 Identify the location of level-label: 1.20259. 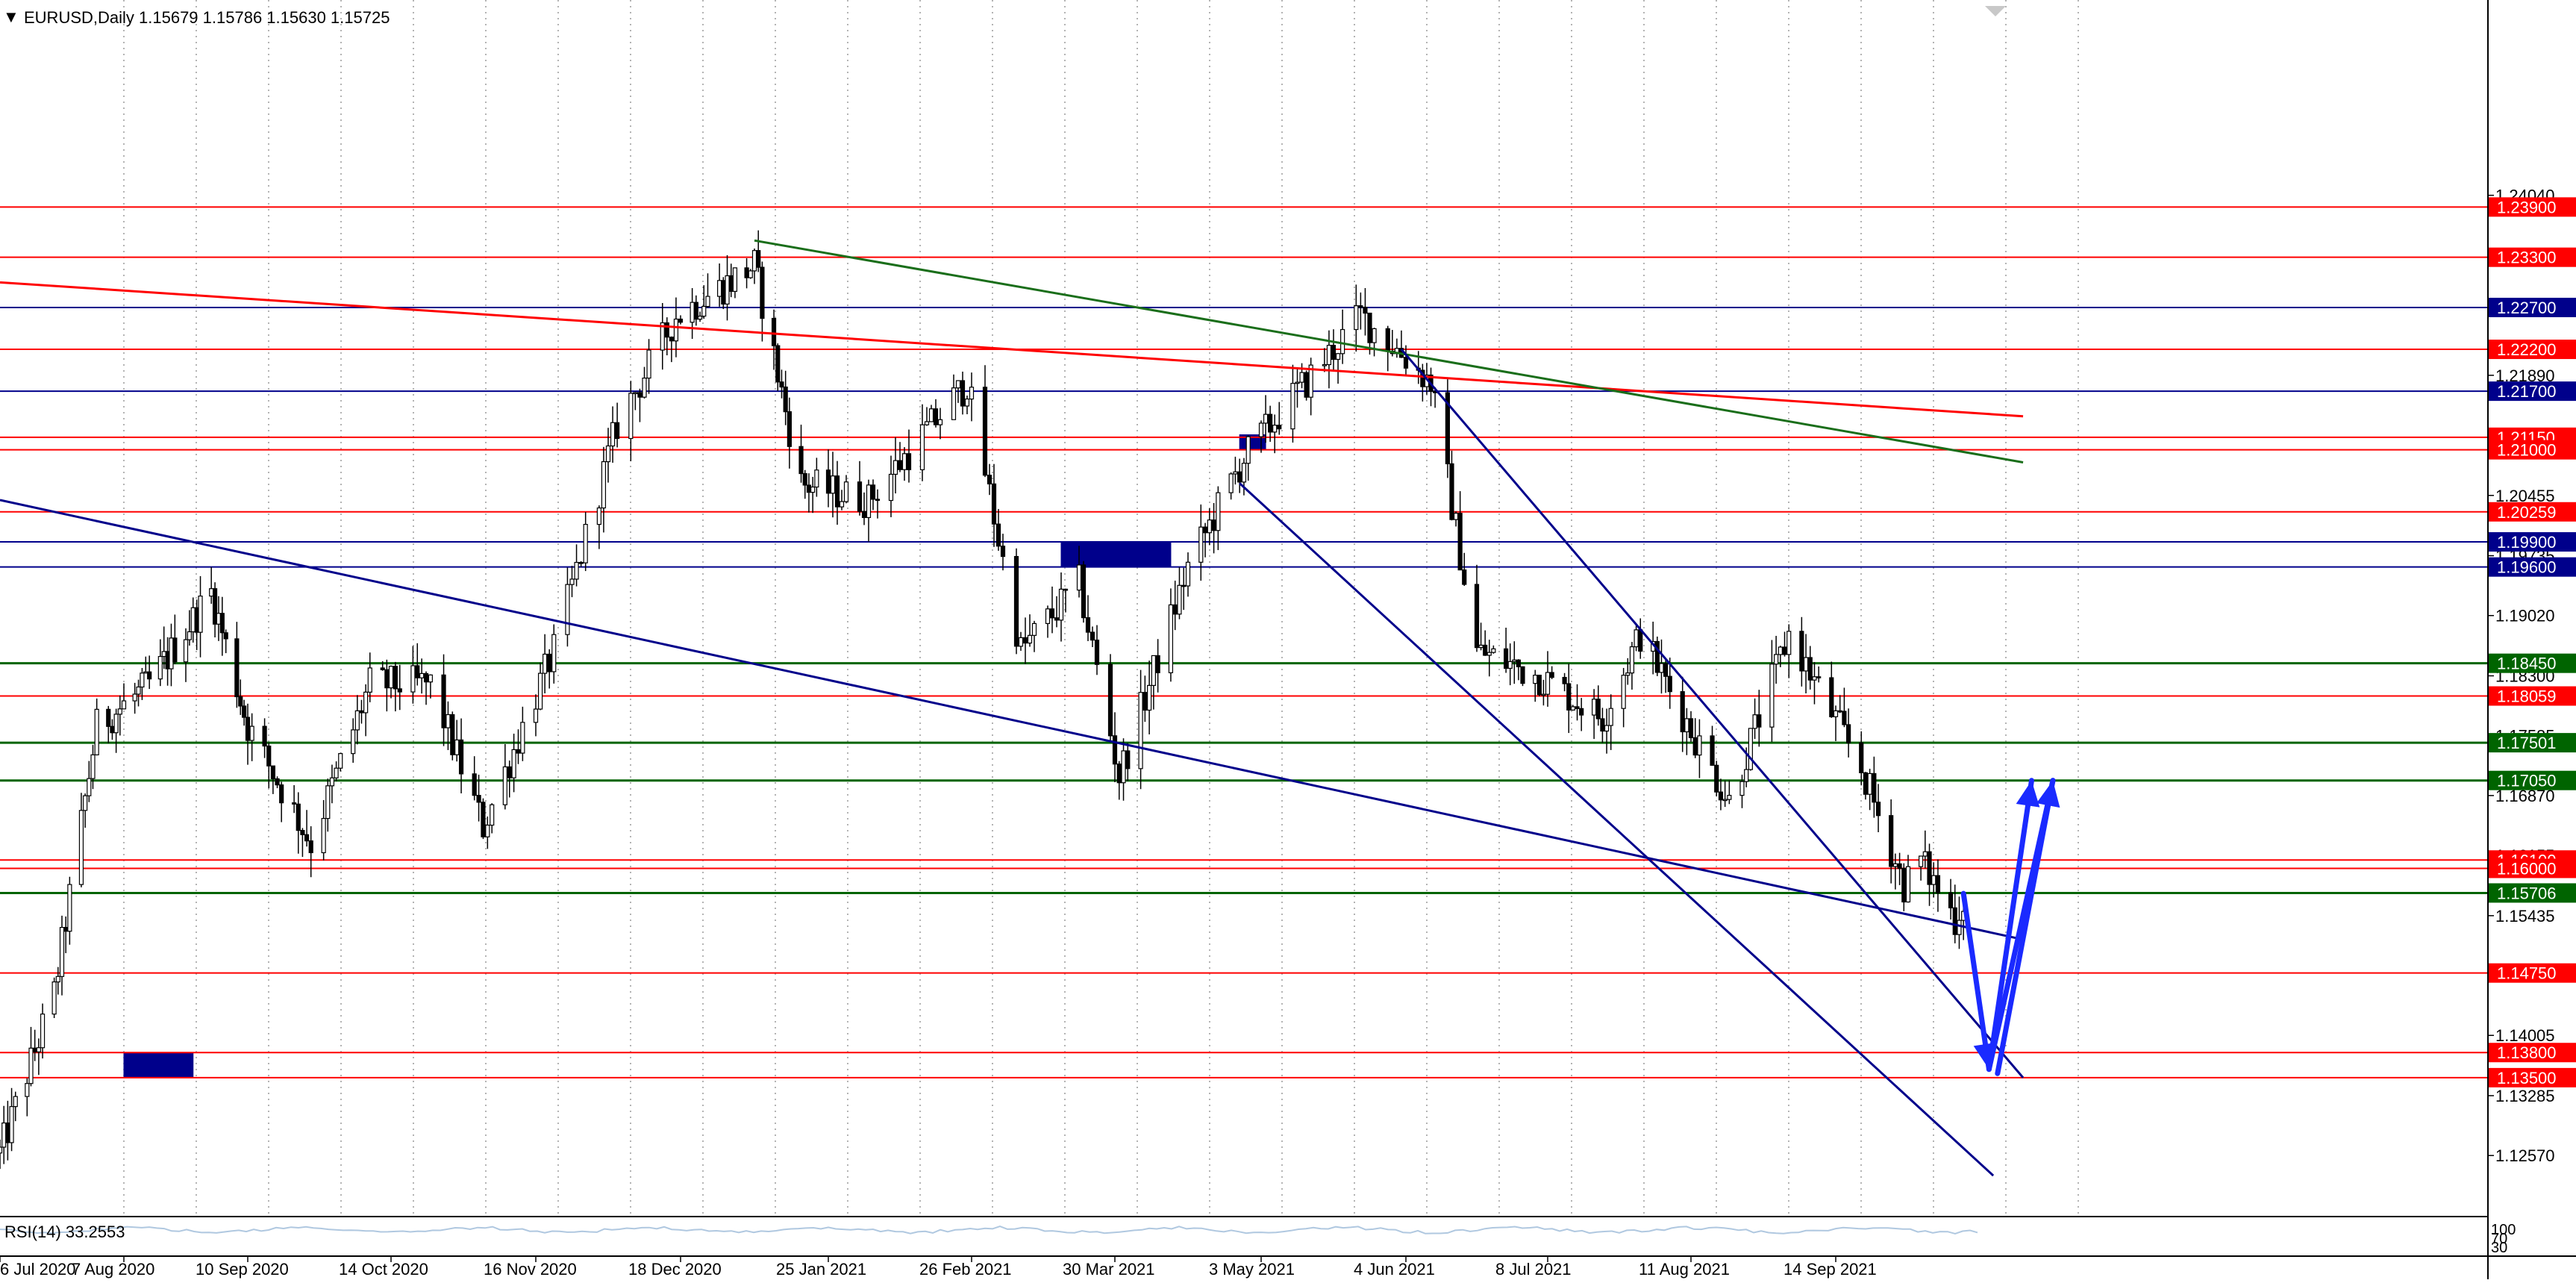
(2527, 512).